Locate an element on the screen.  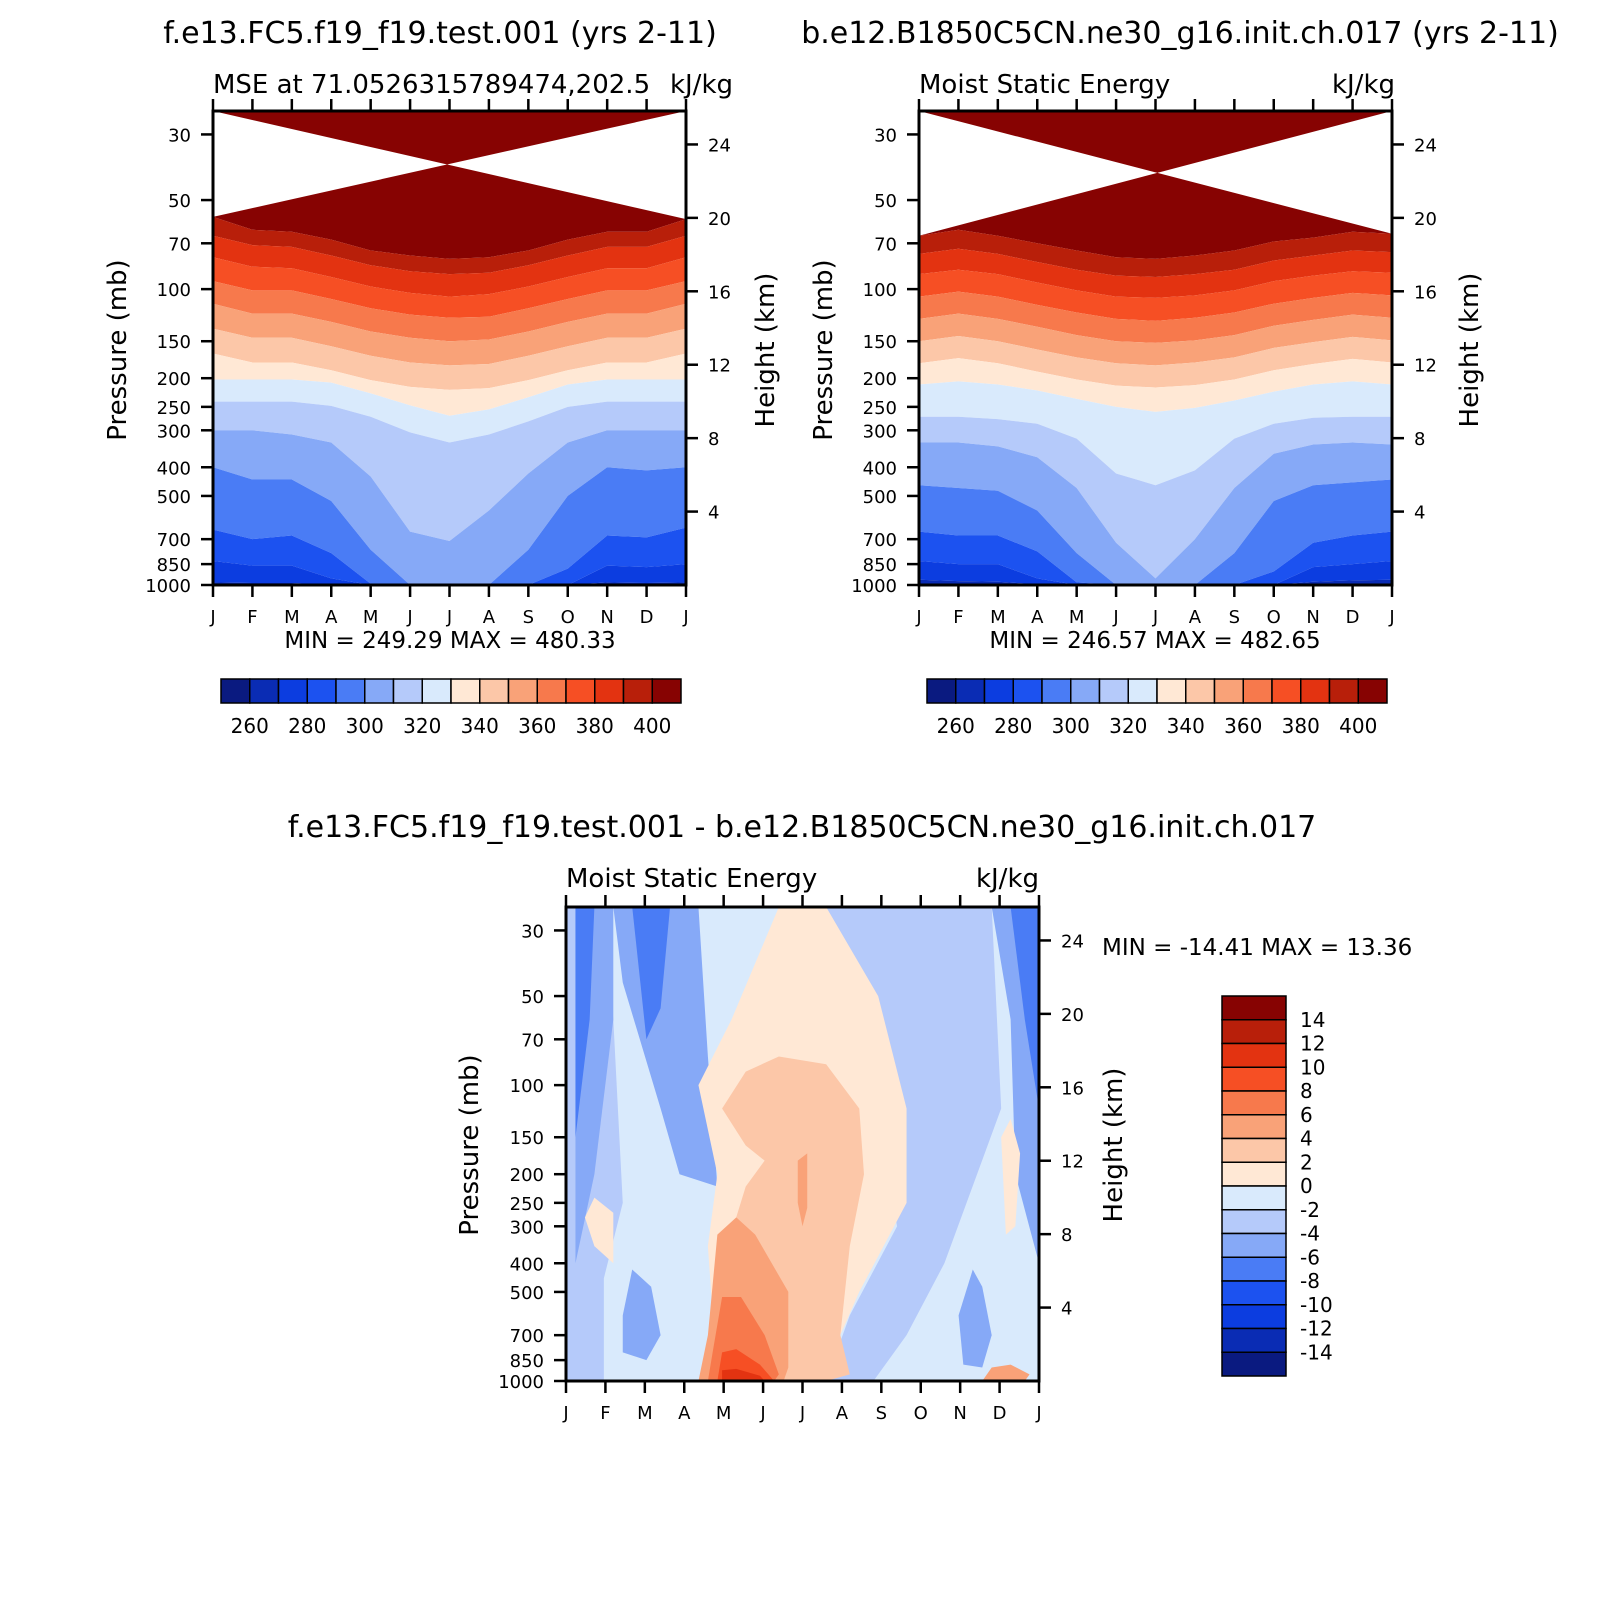
panel-3-colorbar-label: -10 is located at coordinates (1316, 1305).